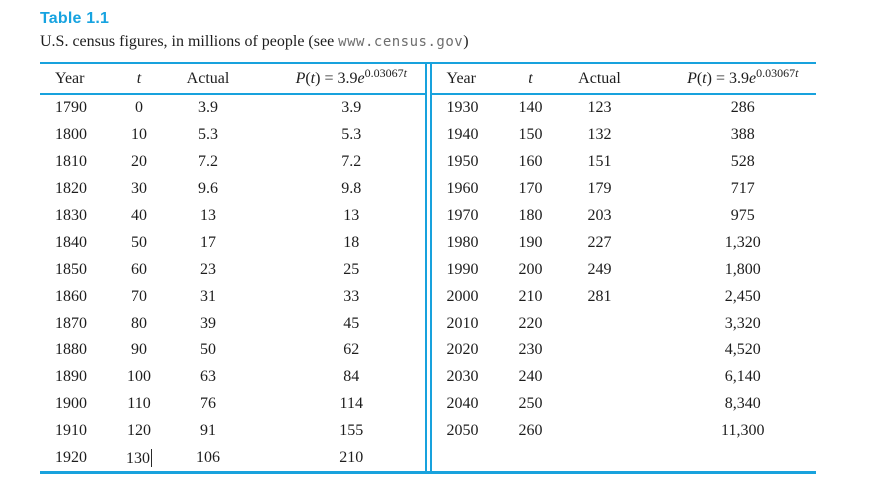 The height and width of the screenshot is (500, 878). I want to click on t-cell: 0, so click(139, 108).